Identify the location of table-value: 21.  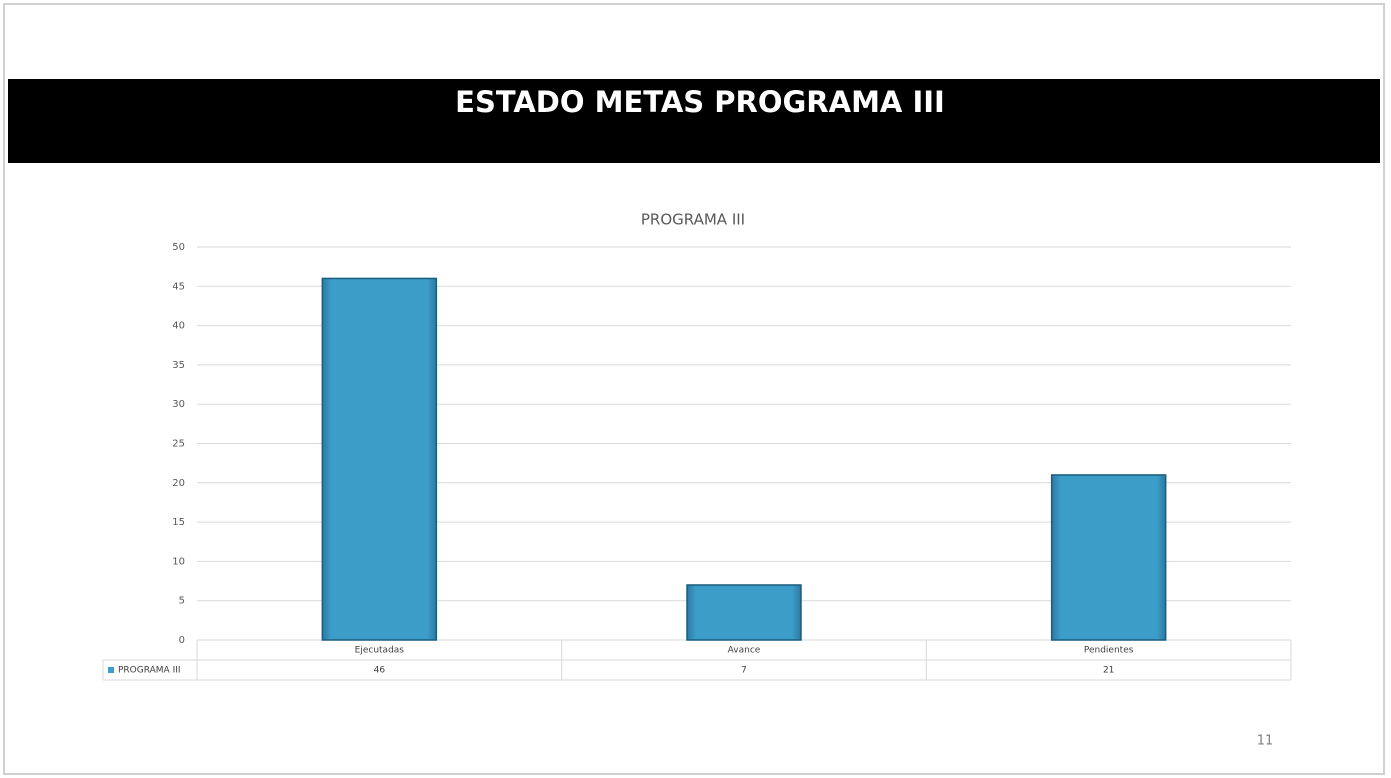
(1108, 671).